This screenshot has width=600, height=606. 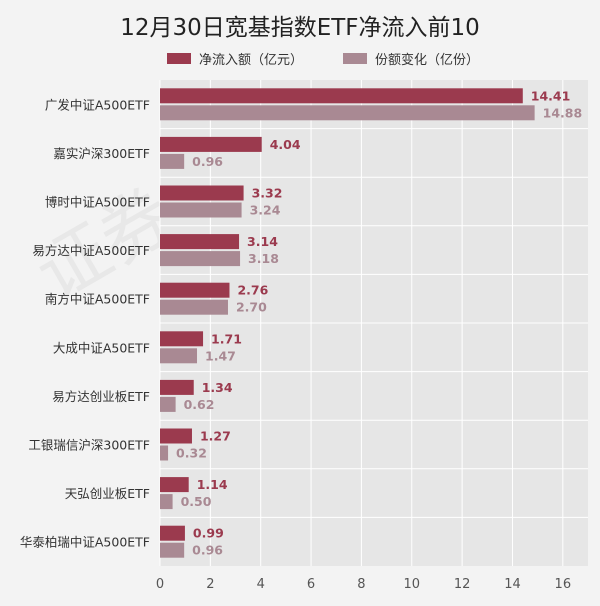 What do you see at coordinates (212, 484) in the screenshot?
I see `data-label-net-inflow: 1.14` at bounding box center [212, 484].